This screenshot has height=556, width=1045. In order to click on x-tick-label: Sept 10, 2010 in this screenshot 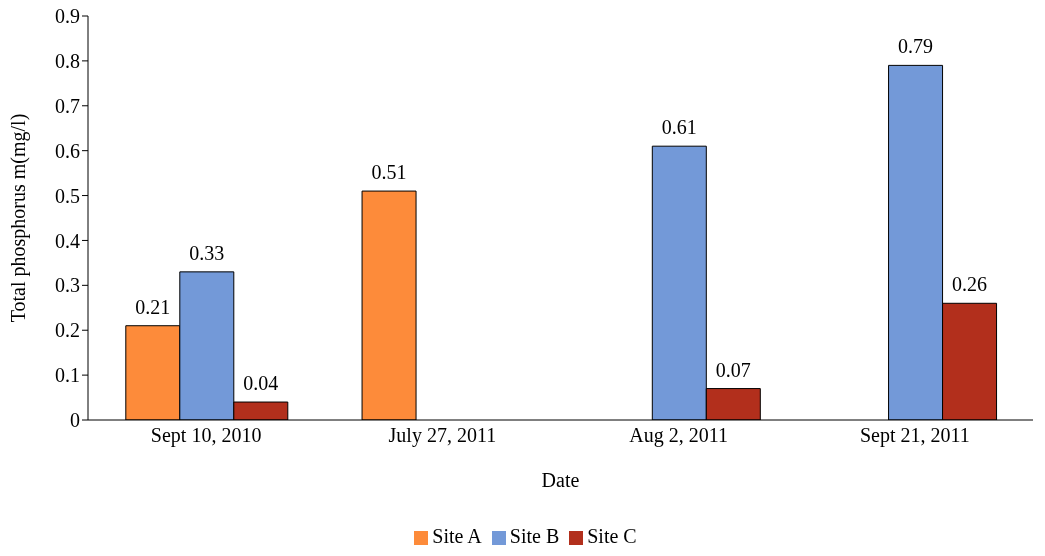, I will do `click(206, 436)`.